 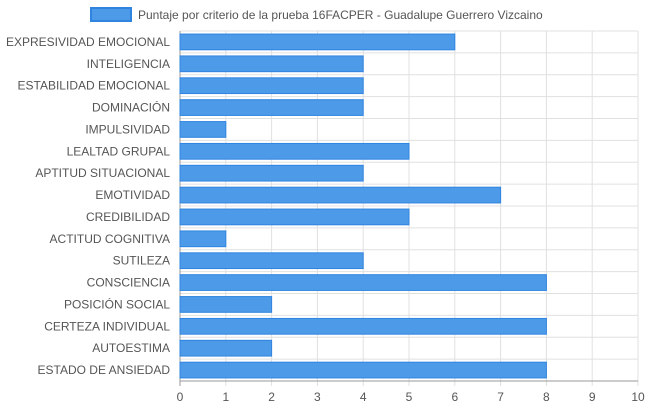 I want to click on y-axis-label: POSICIÓN SOCIAL, so click(x=117, y=303).